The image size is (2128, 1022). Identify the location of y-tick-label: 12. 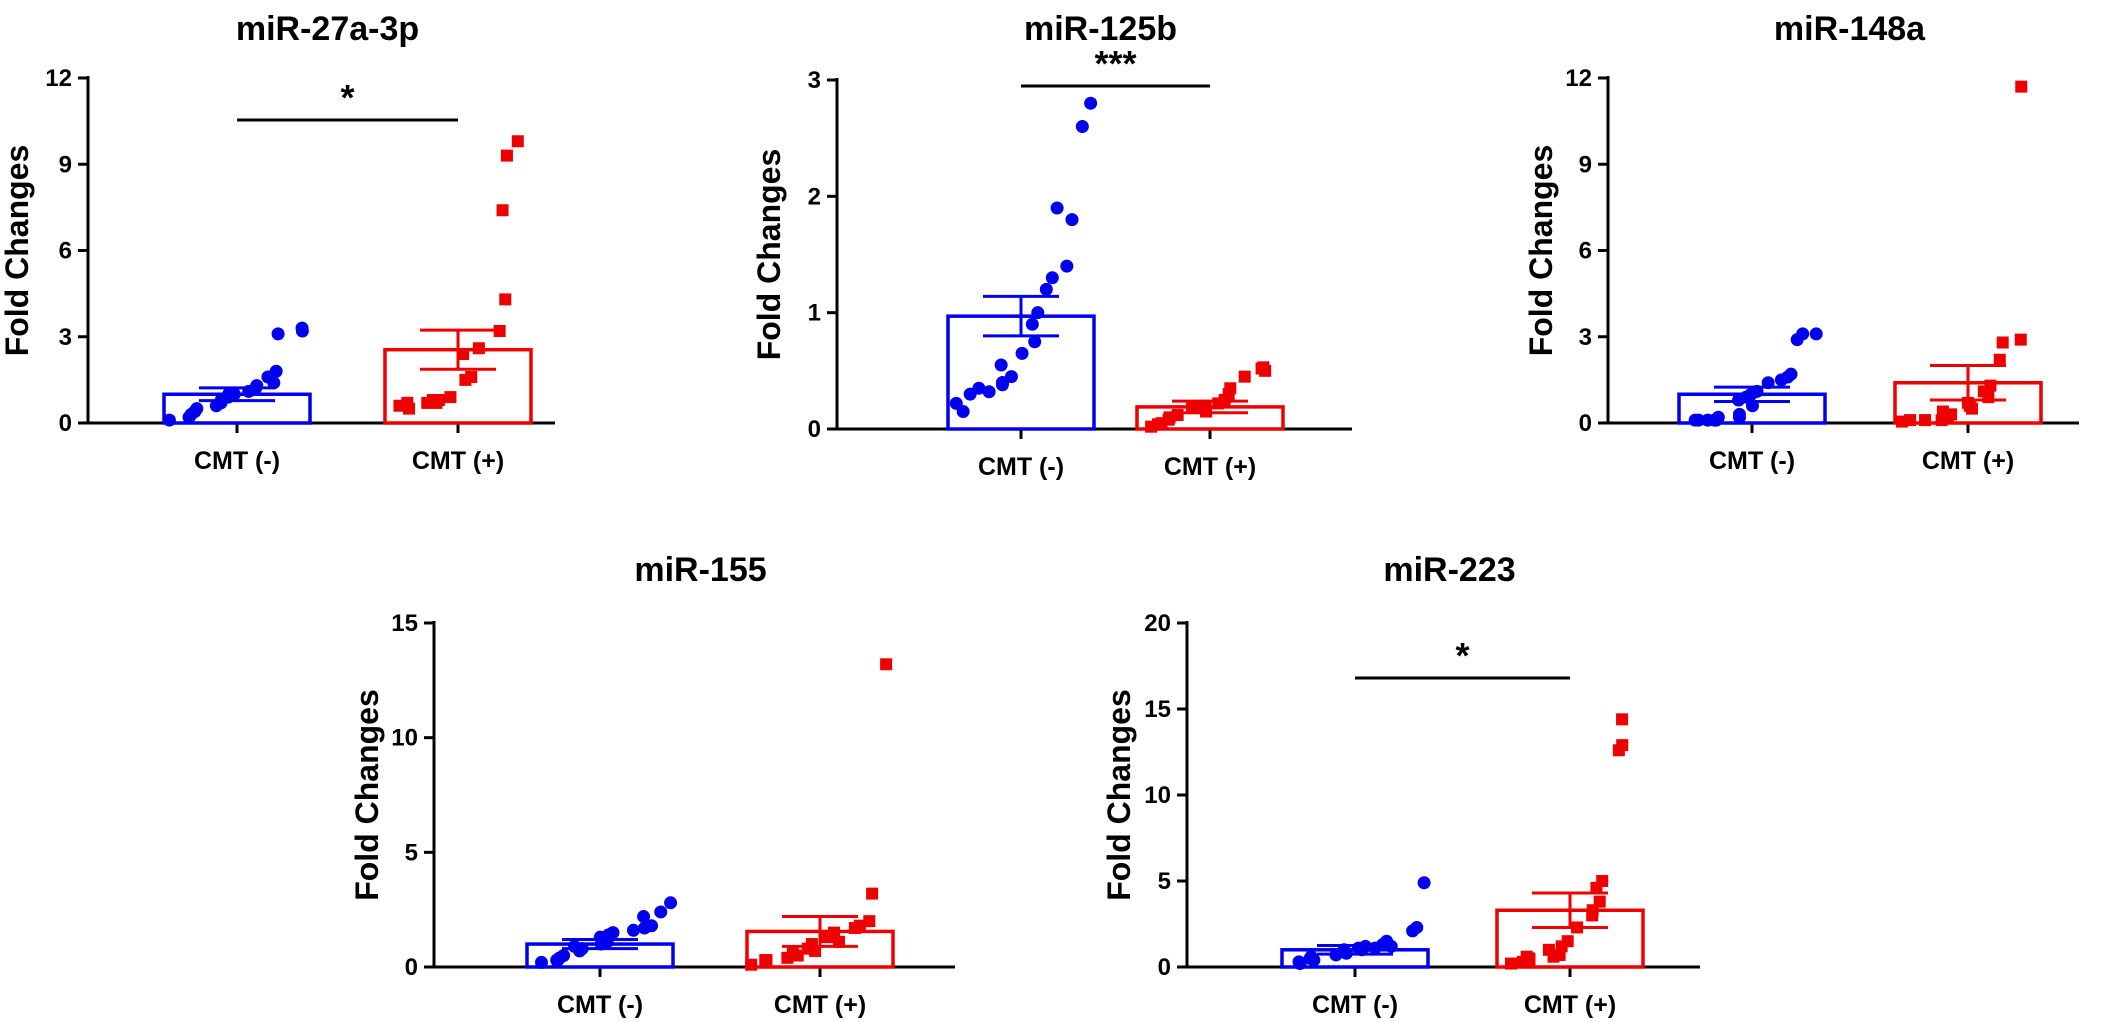
(58, 78).